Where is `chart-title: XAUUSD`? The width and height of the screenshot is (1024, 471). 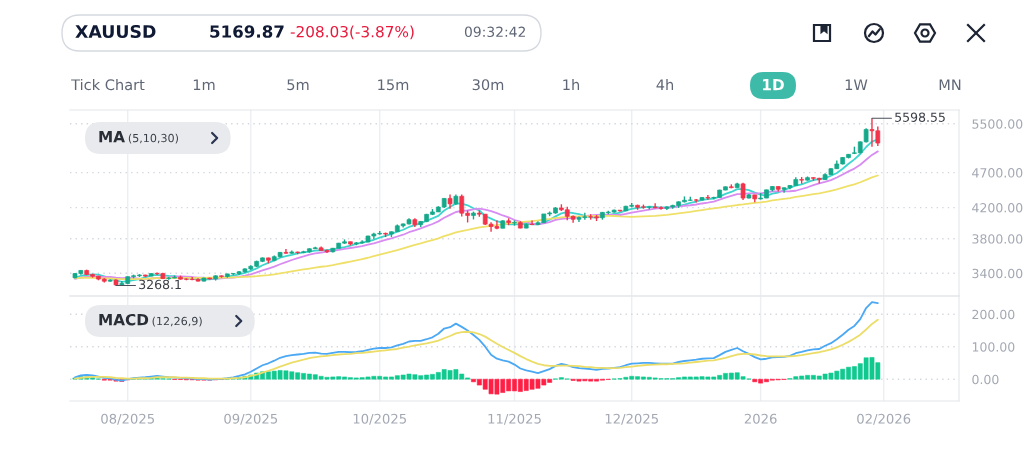 chart-title: XAUUSD is located at coordinates (115, 31).